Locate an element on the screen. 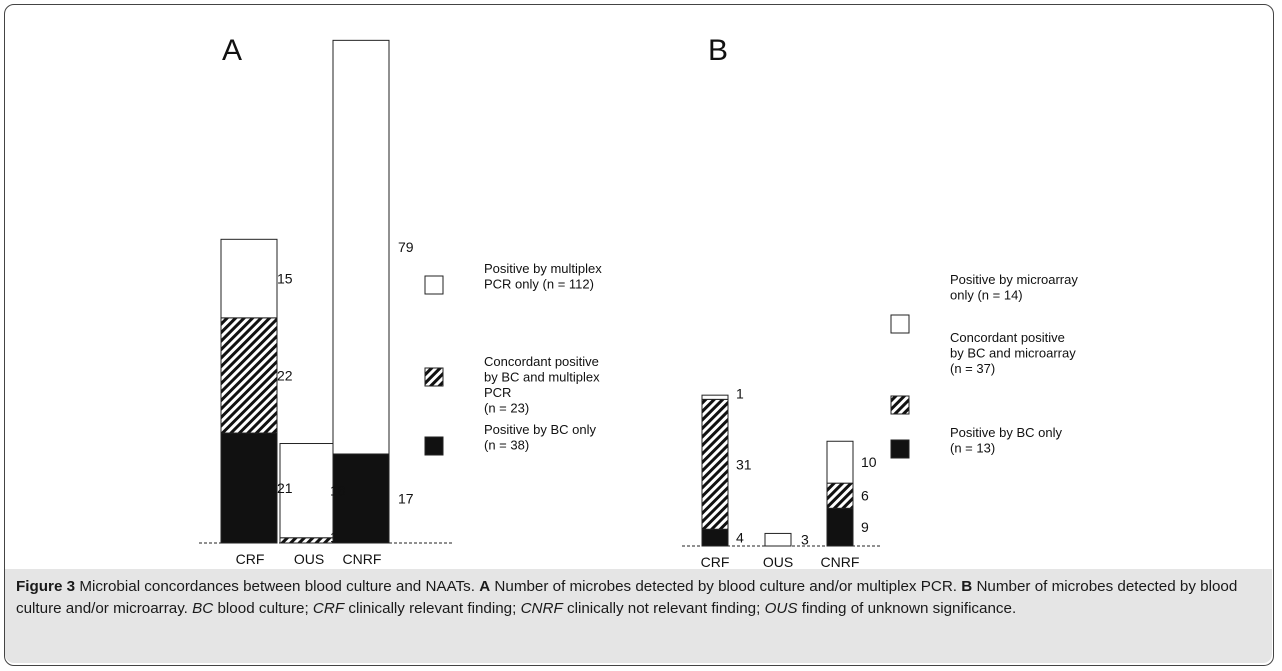 The image size is (1282, 671). data-label-b-crf-concordant: 31 is located at coordinates (744, 464).